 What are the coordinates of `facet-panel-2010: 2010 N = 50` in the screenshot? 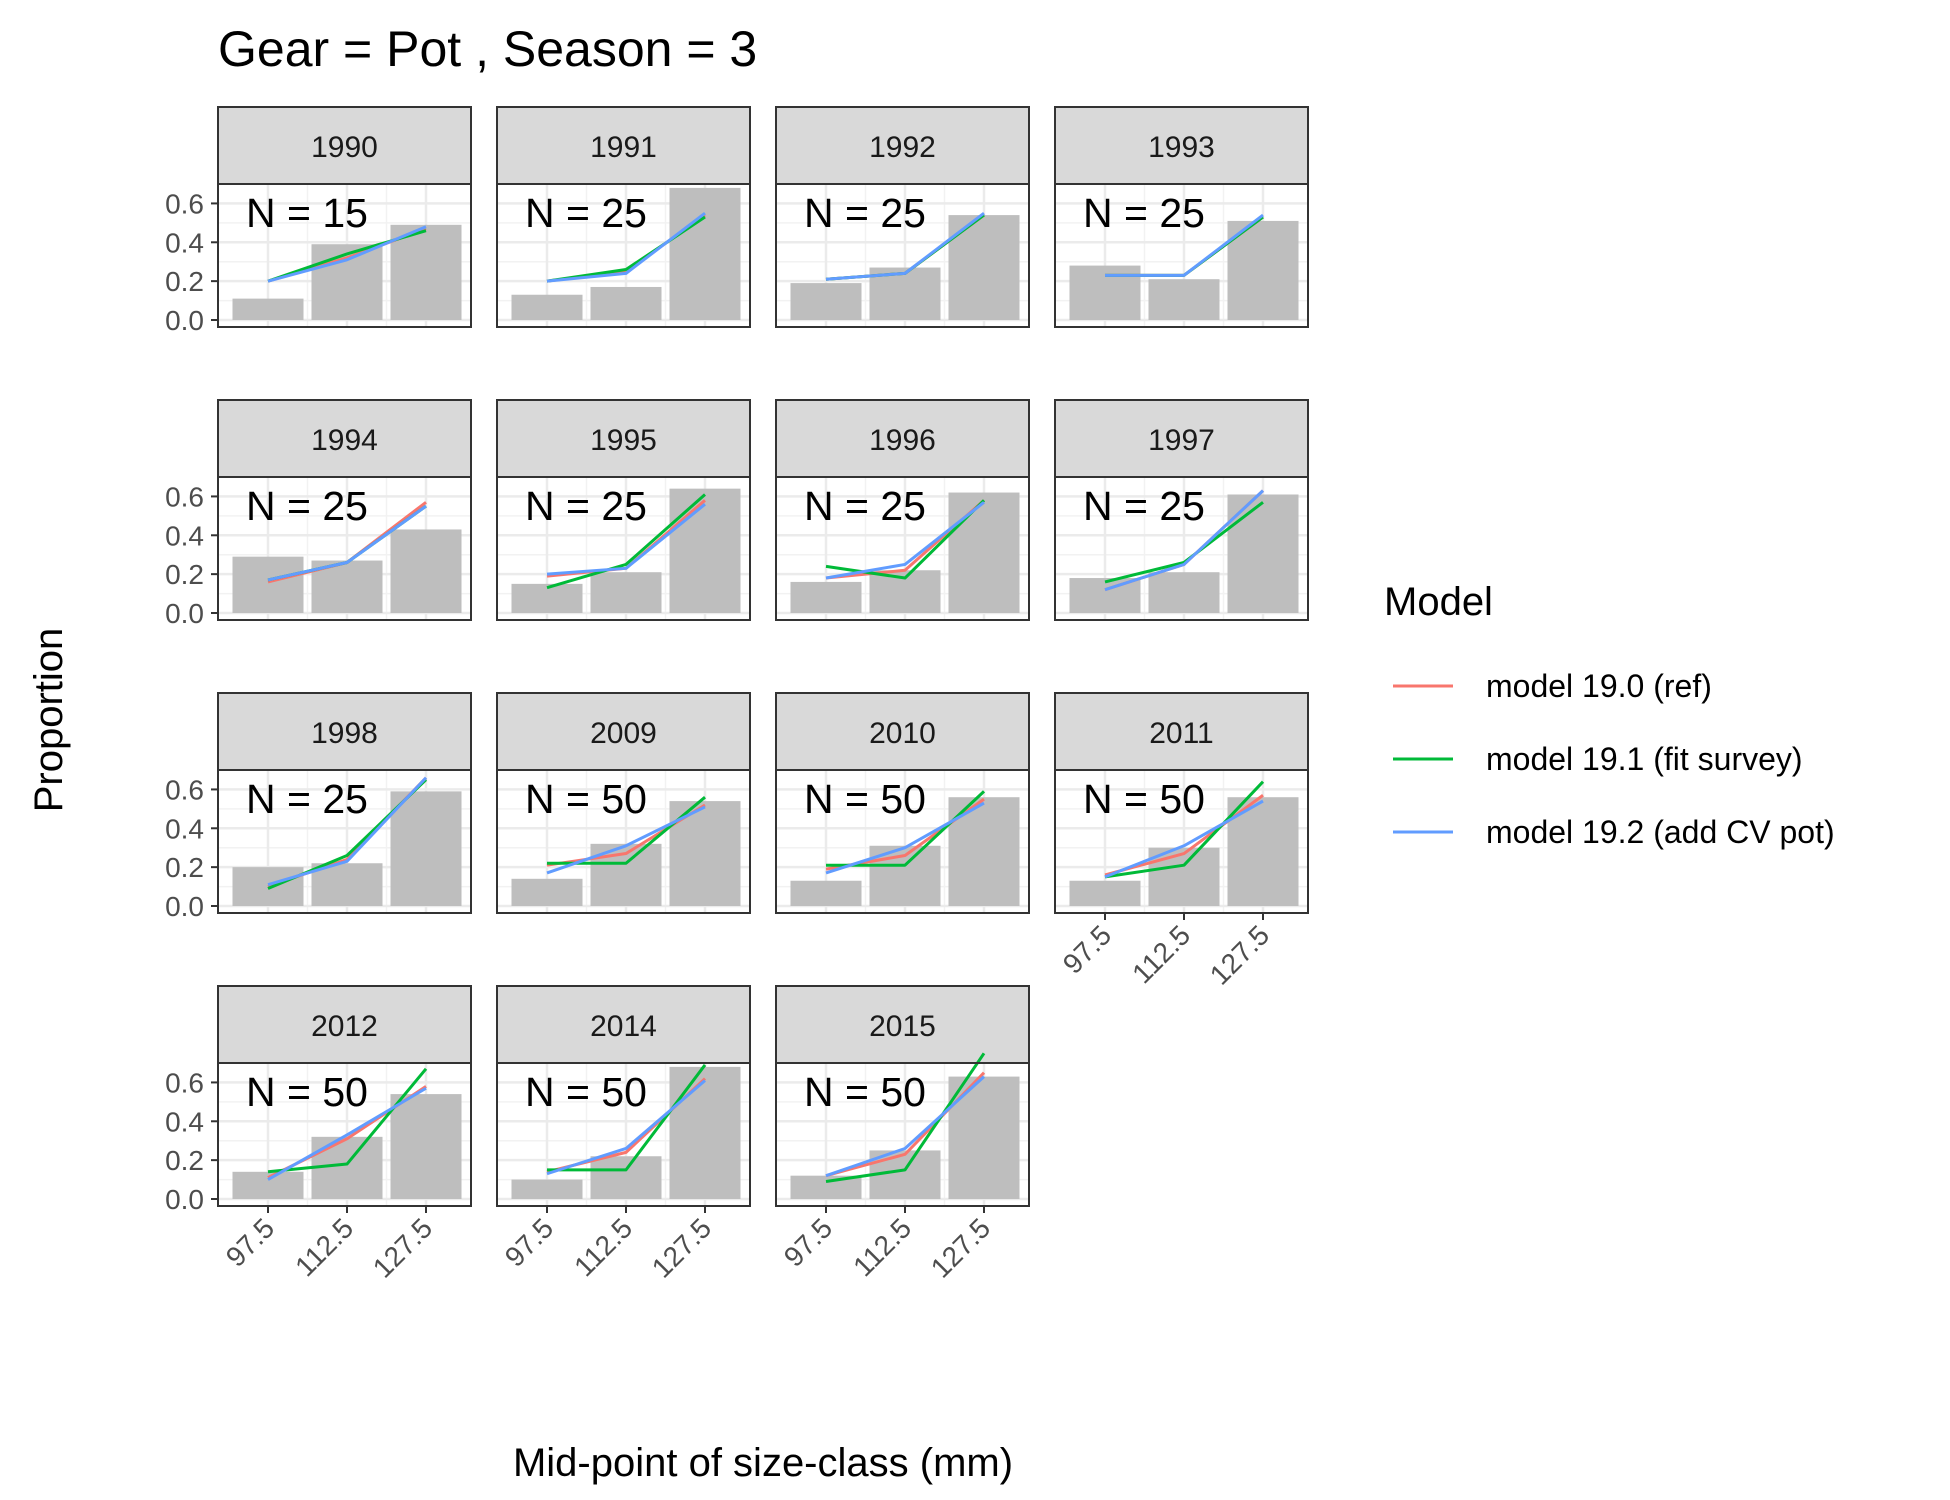 It's located at (902, 803).